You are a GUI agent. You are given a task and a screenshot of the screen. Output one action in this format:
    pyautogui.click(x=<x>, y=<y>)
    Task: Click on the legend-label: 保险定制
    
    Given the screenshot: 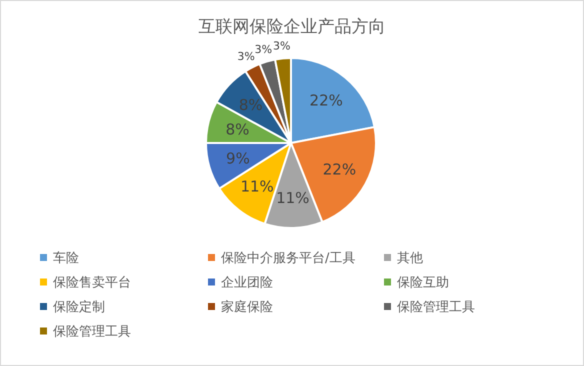 What is the action you would take?
    pyautogui.click(x=79, y=307)
    